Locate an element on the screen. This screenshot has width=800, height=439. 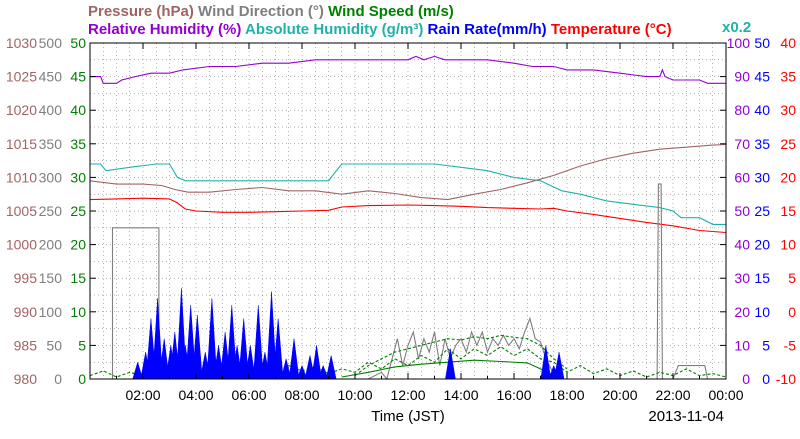
left-axis-tick-label: 100 is located at coordinates (51, 312).